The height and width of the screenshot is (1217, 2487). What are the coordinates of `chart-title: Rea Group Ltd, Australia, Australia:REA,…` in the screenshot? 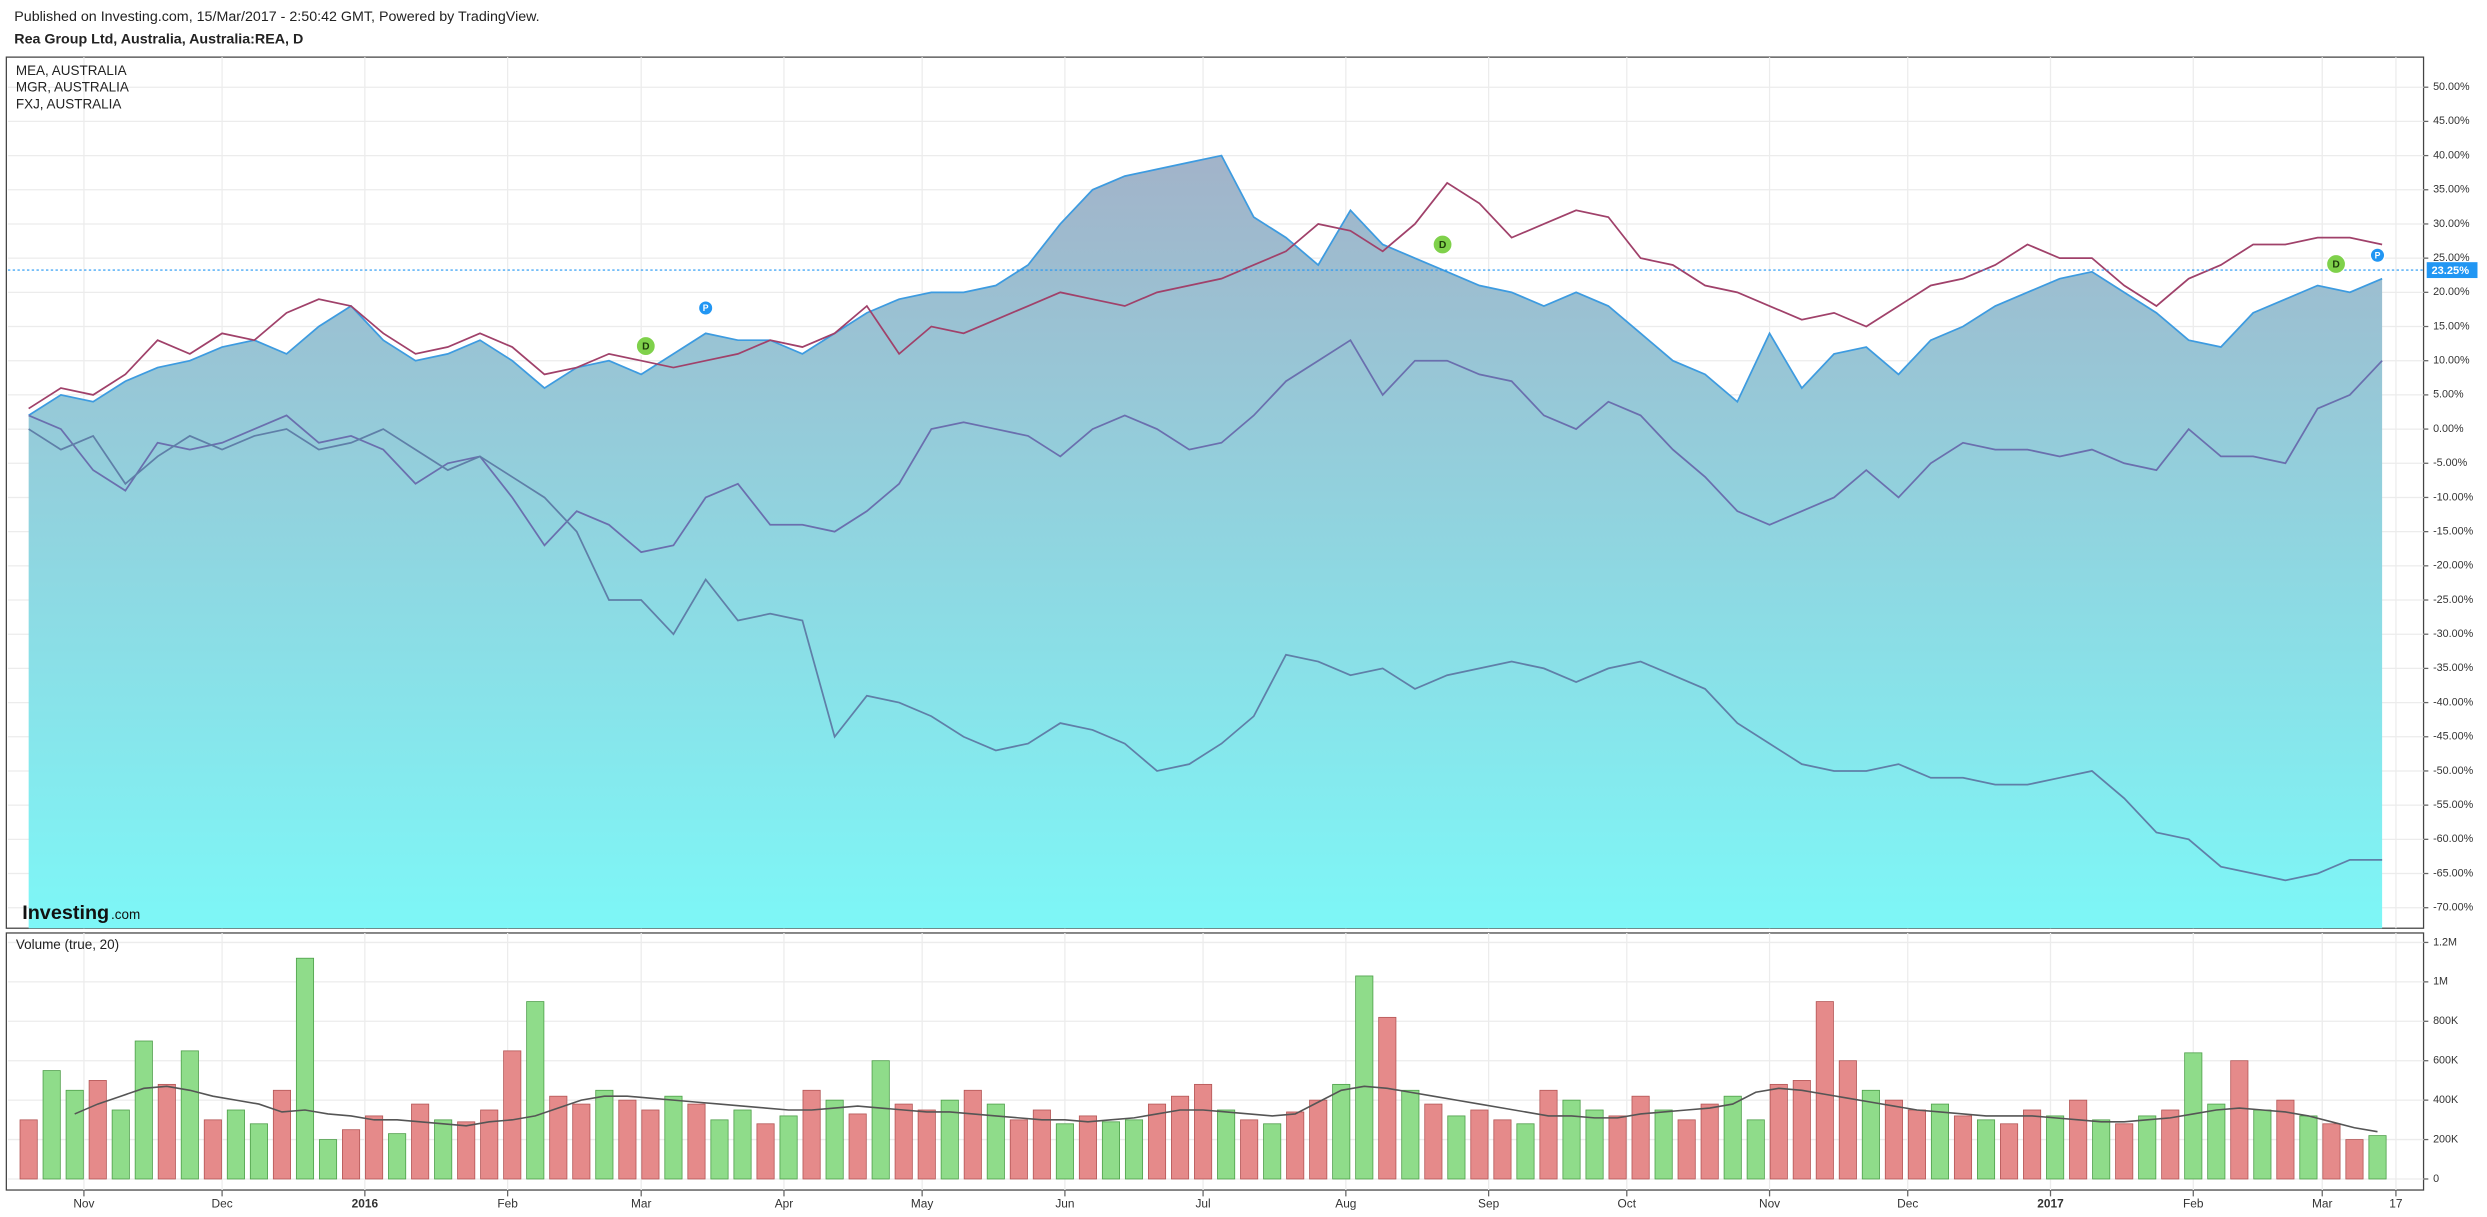 It's located at (158, 39).